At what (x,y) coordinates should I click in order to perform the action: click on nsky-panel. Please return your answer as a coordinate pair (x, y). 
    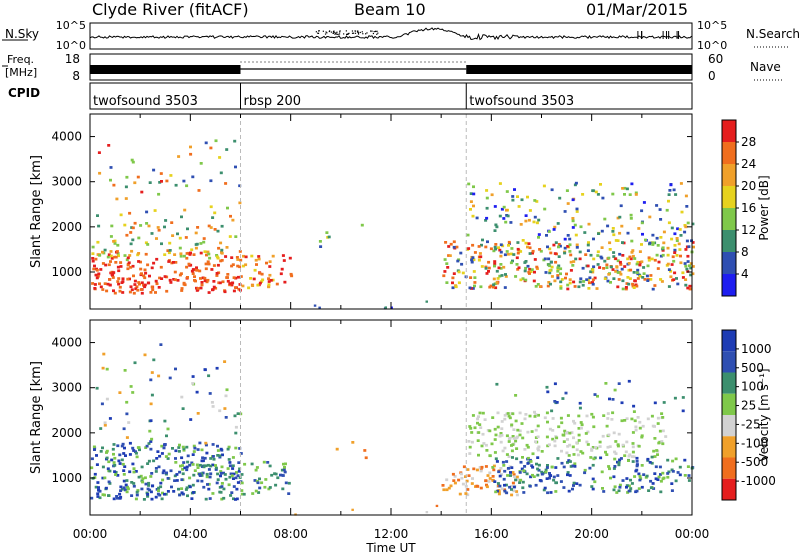
    Looking at the image, I should click on (391, 36).